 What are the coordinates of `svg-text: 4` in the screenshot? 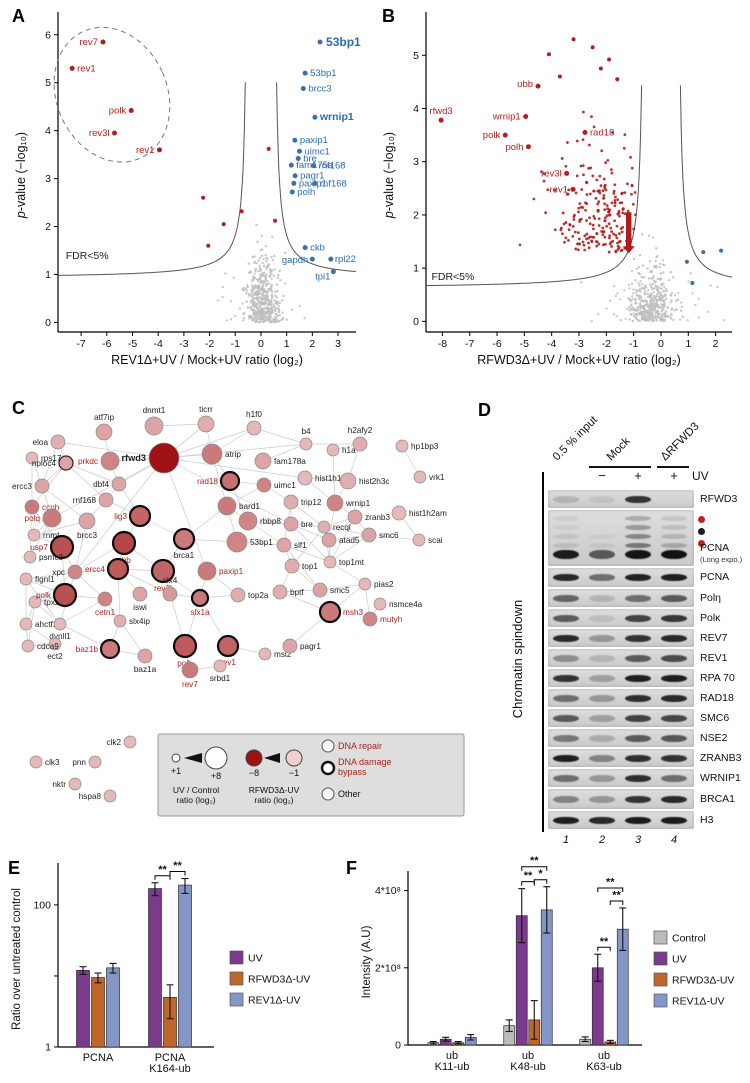 It's located at (48, 131).